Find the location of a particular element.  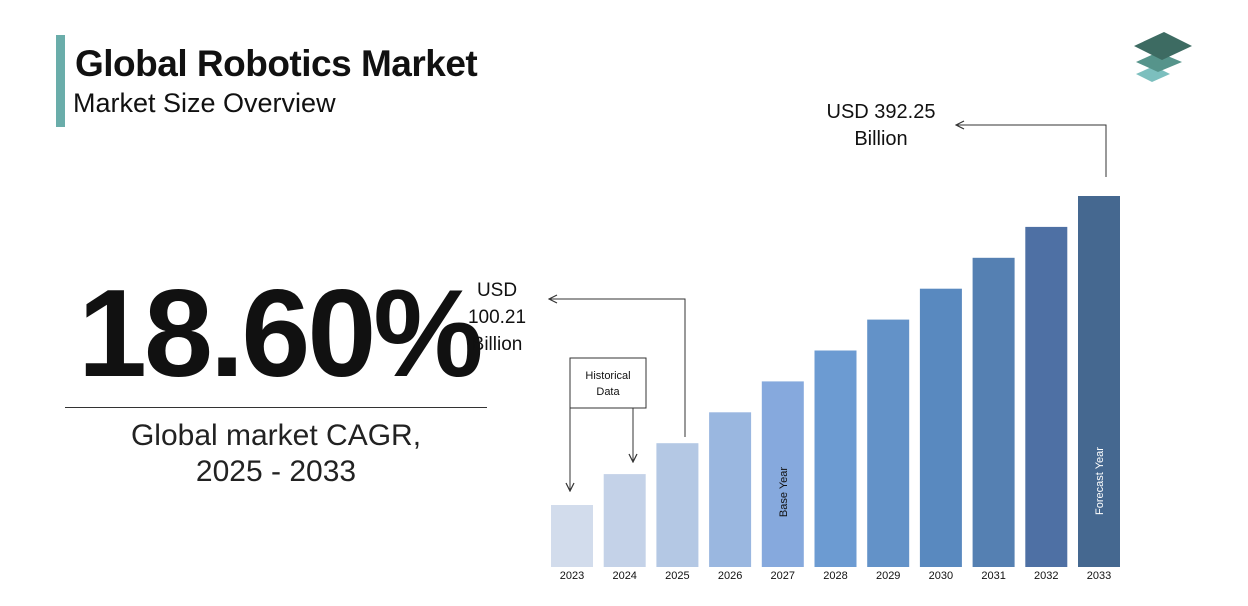

bar-2028 is located at coordinates (835, 458).